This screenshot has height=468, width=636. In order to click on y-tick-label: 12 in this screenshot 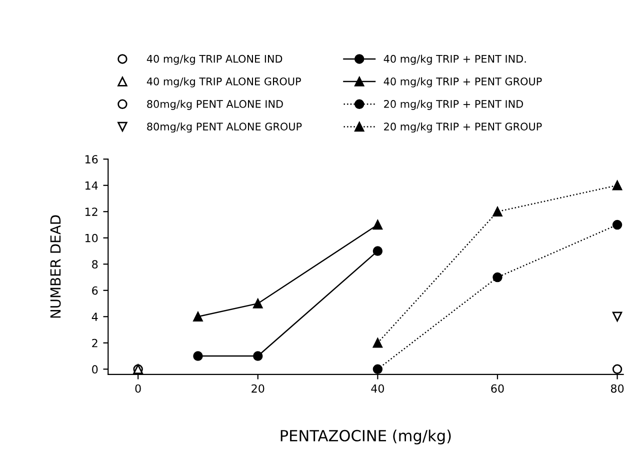, I will do `click(91, 212)`.